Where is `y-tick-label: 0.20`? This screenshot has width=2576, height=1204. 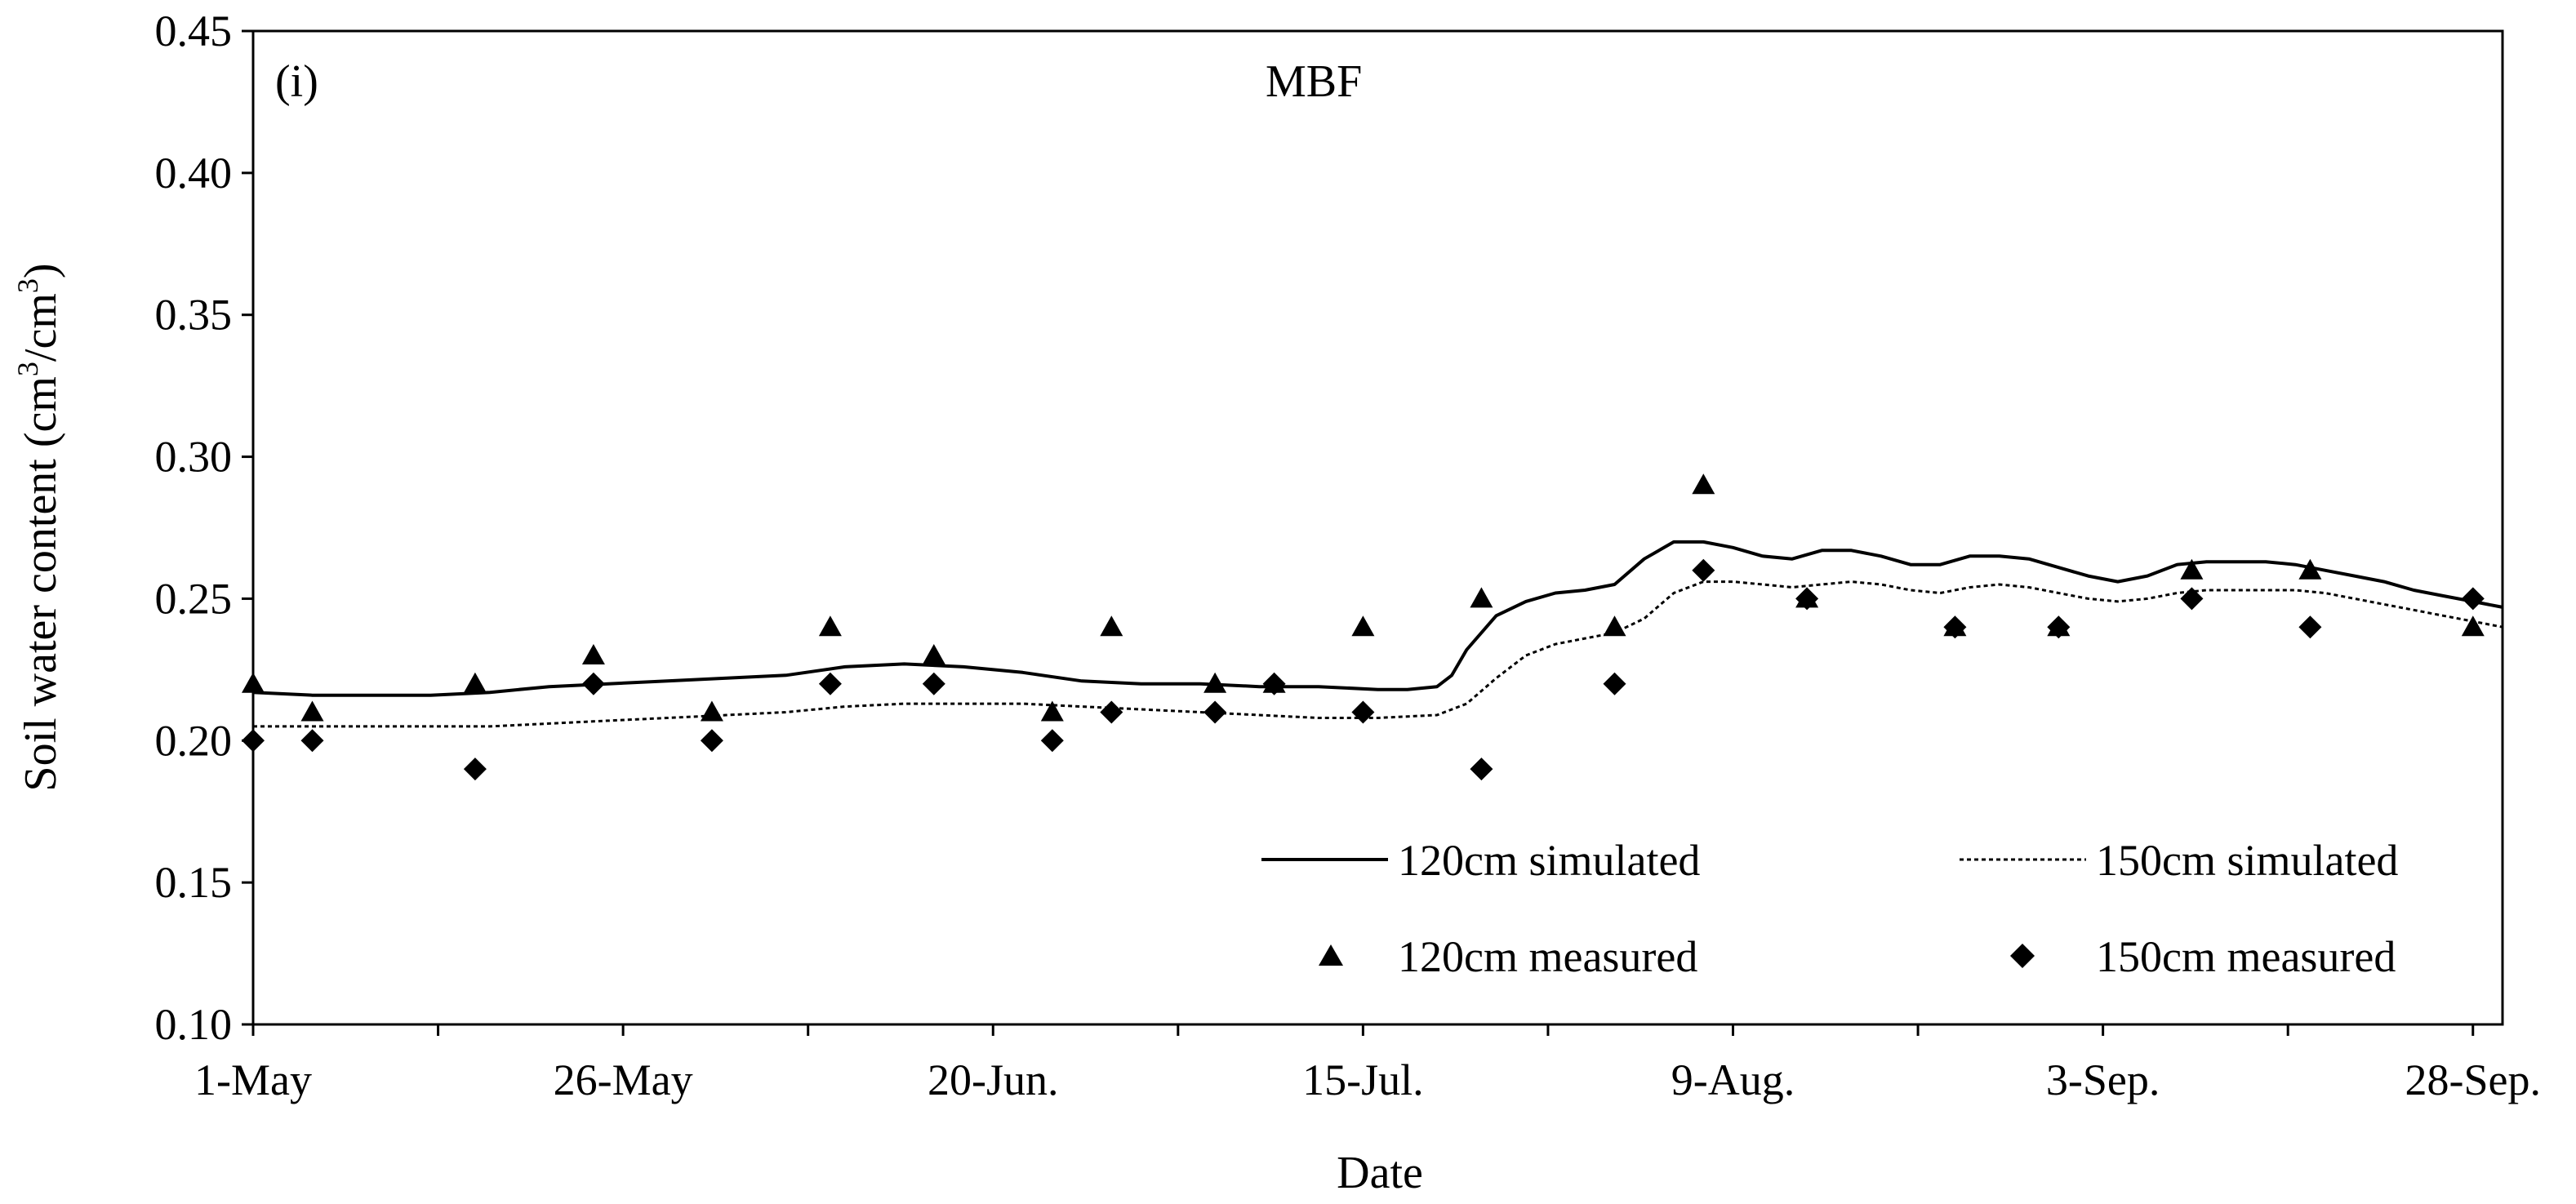 y-tick-label: 0.20 is located at coordinates (194, 740).